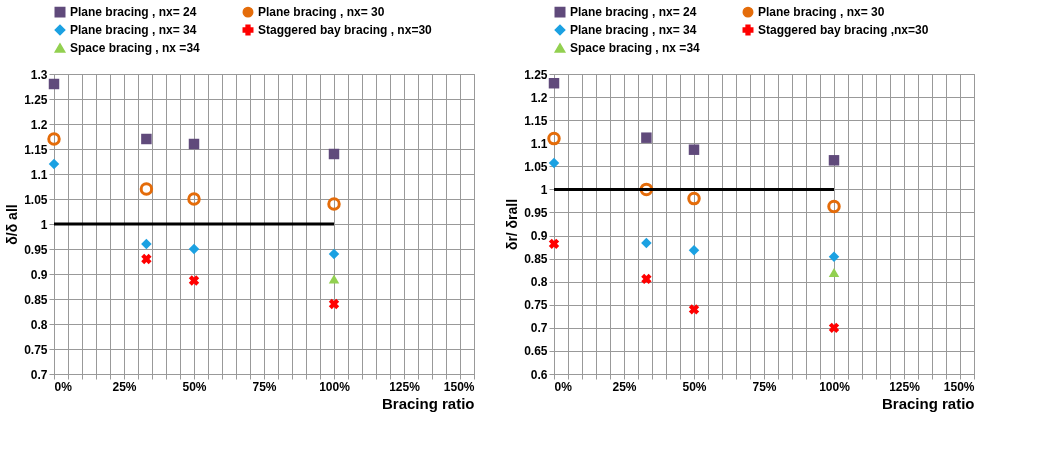 Image resolution: width=1062 pixels, height=458 pixels. What do you see at coordinates (345, 30) in the screenshot?
I see `legend-label: Staggered bay bracing , nx=30` at bounding box center [345, 30].